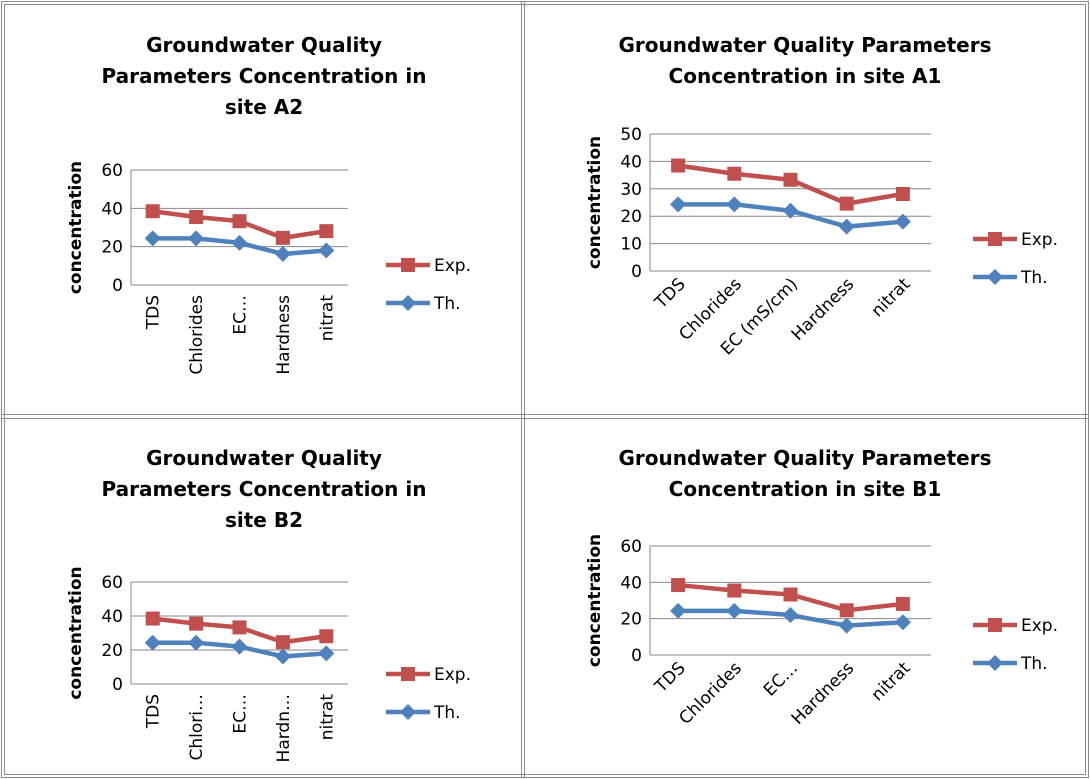  What do you see at coordinates (264, 45) in the screenshot?
I see `chart-title-line-1: Groundwater Quality` at bounding box center [264, 45].